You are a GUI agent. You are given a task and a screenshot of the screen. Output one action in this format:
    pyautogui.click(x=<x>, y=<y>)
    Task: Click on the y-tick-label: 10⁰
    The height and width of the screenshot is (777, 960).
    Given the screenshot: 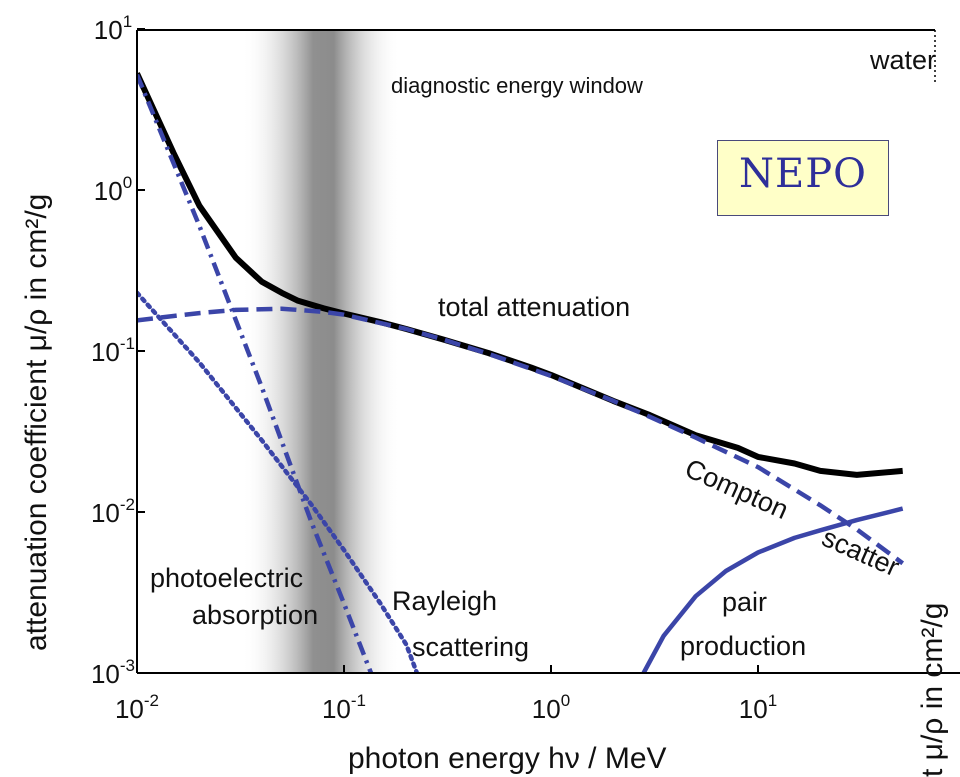 What is the action you would take?
    pyautogui.click(x=113, y=189)
    